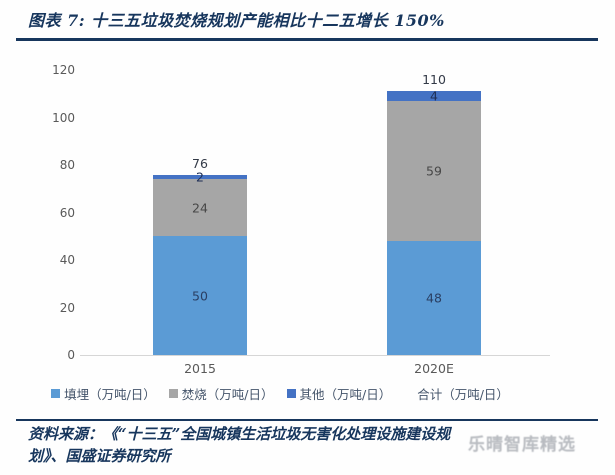 The height and width of the screenshot is (475, 615). I want to click on data-label: 59, so click(434, 171).